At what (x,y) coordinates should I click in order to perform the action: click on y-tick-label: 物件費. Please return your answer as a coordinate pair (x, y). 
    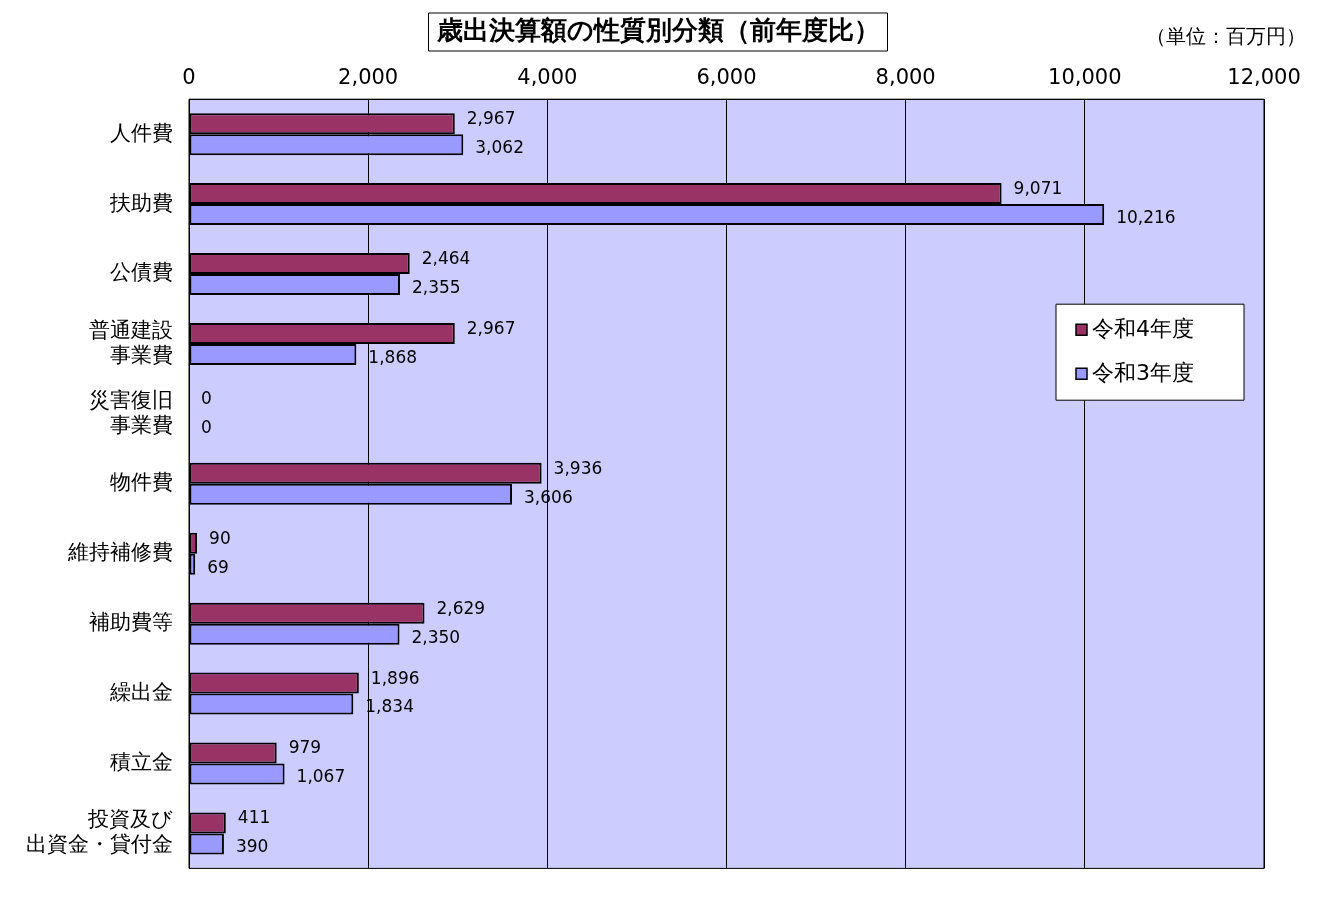
    Looking at the image, I should click on (141, 482).